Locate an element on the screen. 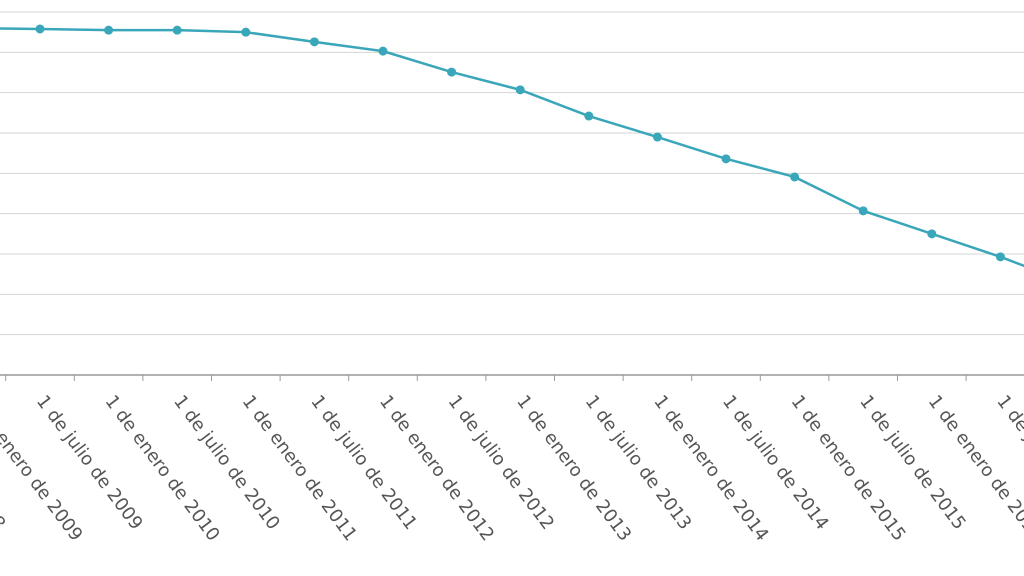 This screenshot has width=1024, height=576. x-tick-label: 1 de enero de 2013 is located at coordinates (573, 468).